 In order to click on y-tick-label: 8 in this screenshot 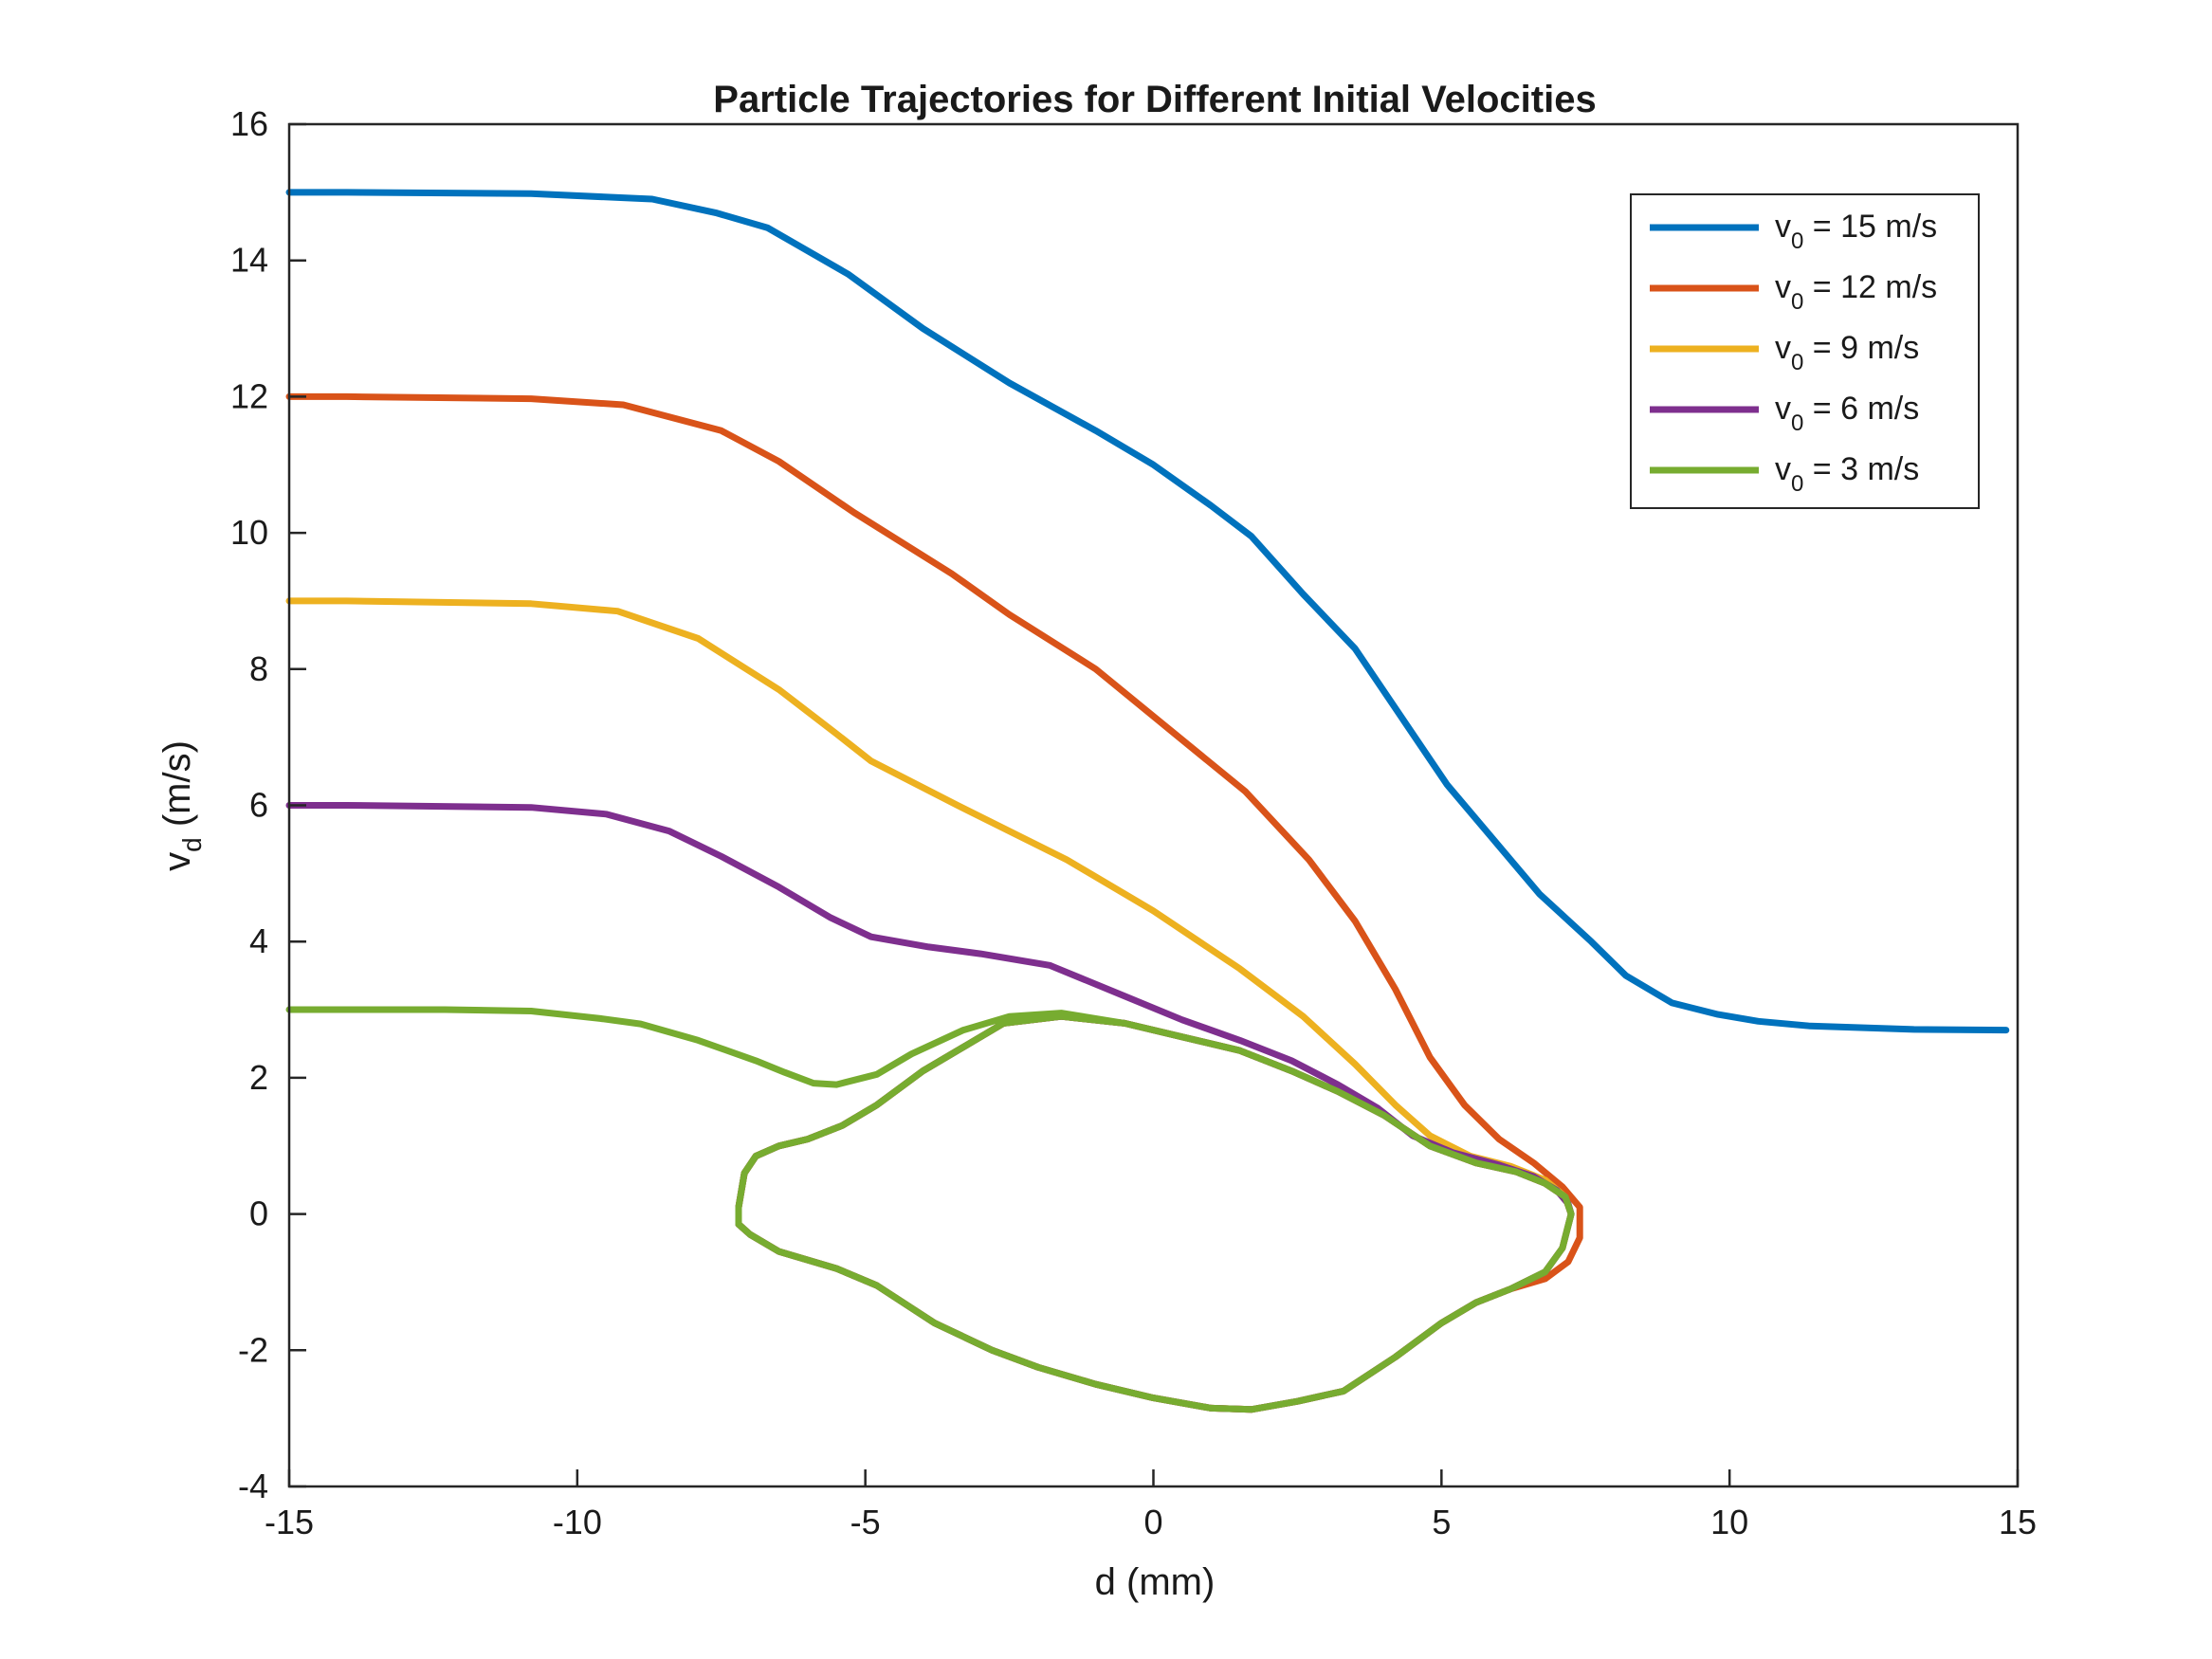, I will do `click(258, 668)`.